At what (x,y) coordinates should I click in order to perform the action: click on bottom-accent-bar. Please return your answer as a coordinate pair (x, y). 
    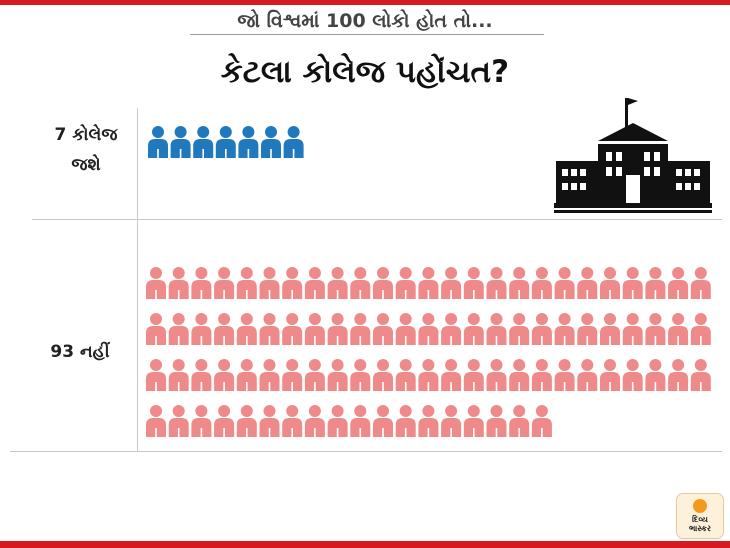
    Looking at the image, I should click on (365, 544).